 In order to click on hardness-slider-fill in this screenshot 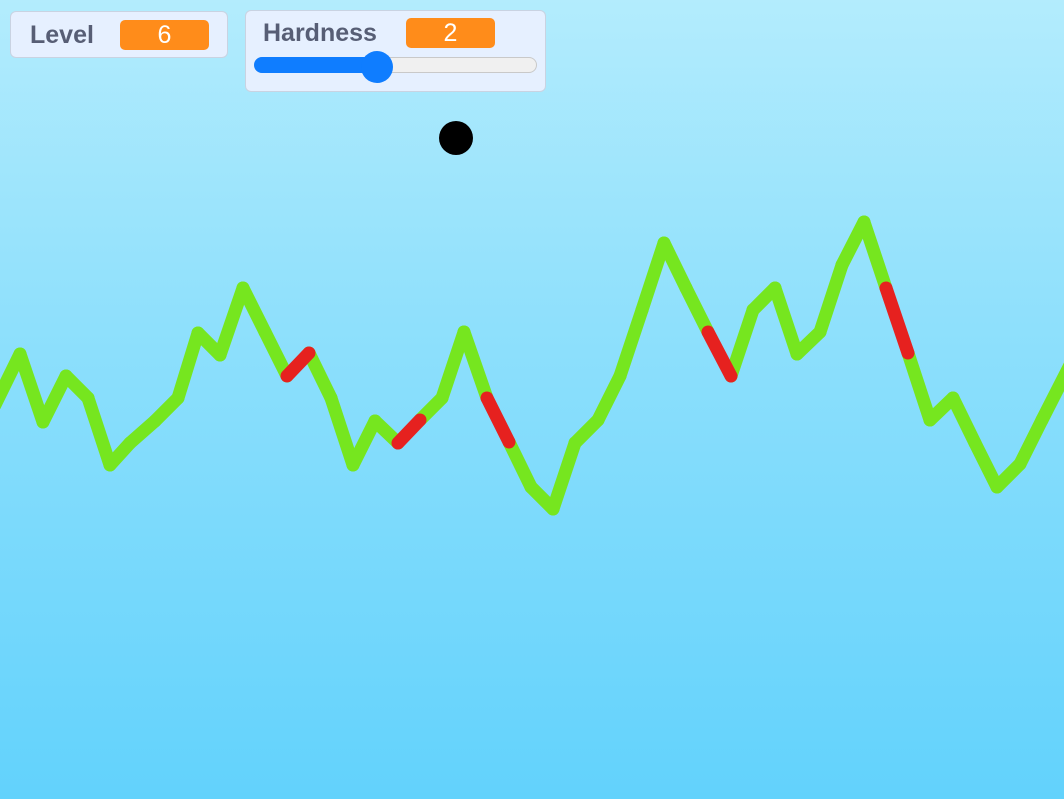, I will do `click(316, 65)`.